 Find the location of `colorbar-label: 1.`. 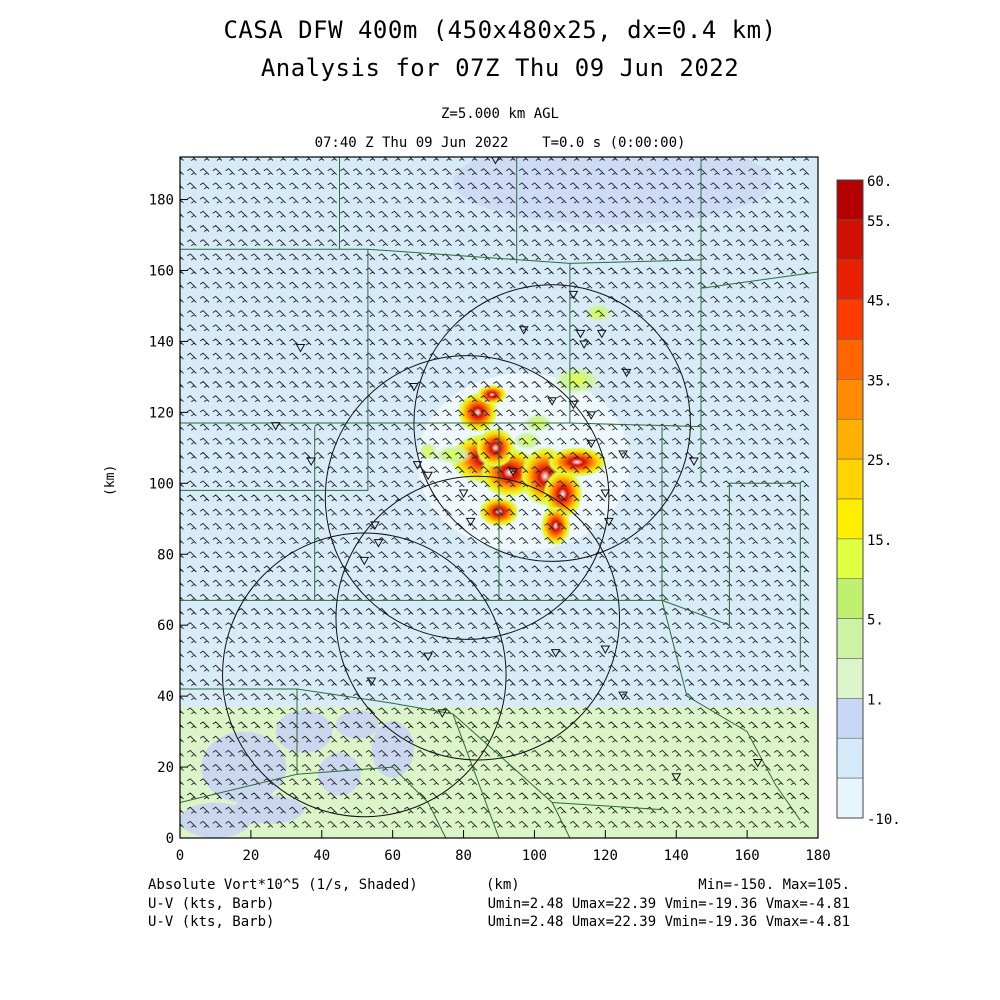

colorbar-label: 1. is located at coordinates (875, 700).